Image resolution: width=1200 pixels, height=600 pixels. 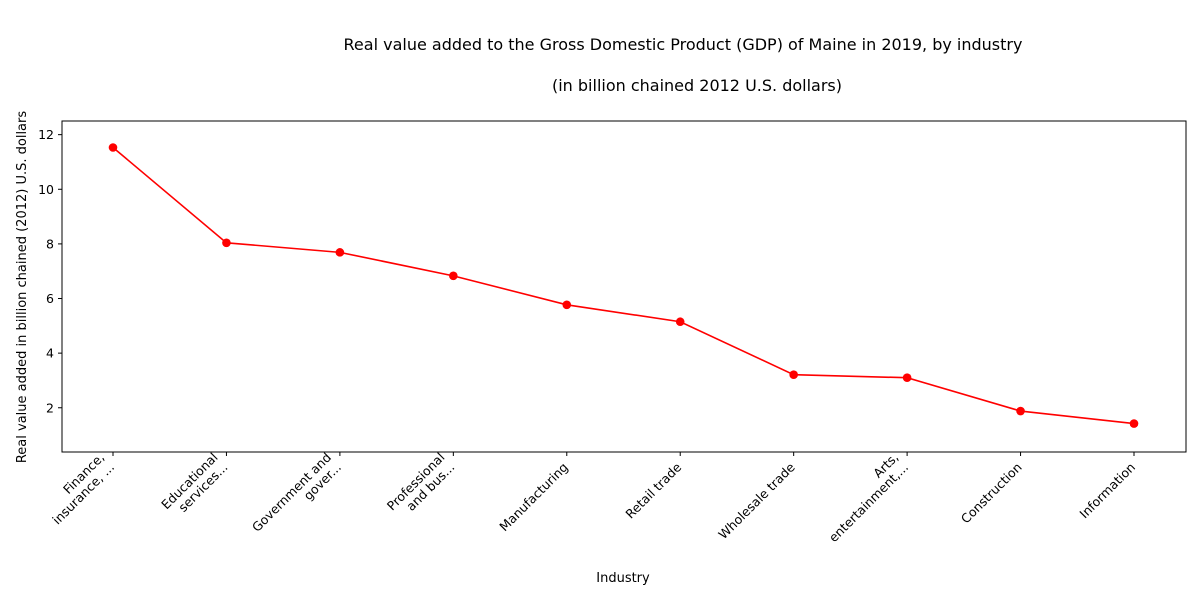 What do you see at coordinates (533, 497) in the screenshot?
I see `x-tick-label: Manufacturing` at bounding box center [533, 497].